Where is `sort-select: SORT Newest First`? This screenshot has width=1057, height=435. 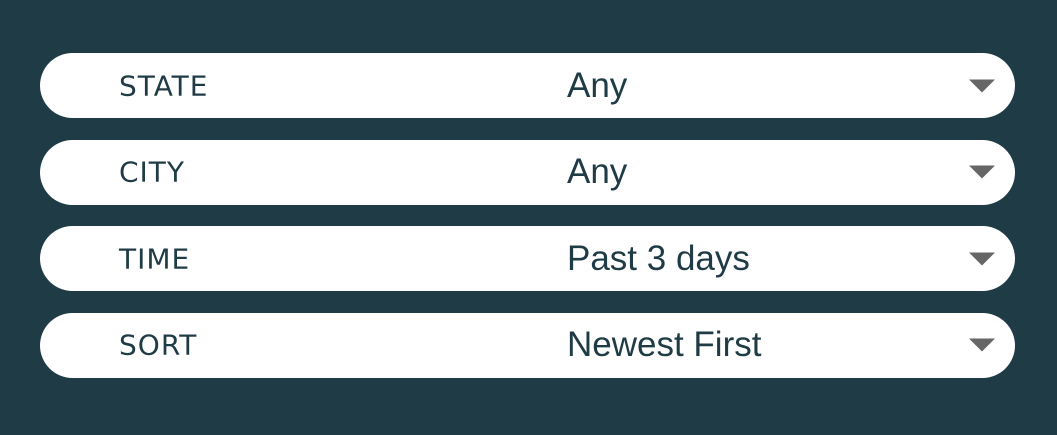 sort-select: SORT Newest First is located at coordinates (527, 345).